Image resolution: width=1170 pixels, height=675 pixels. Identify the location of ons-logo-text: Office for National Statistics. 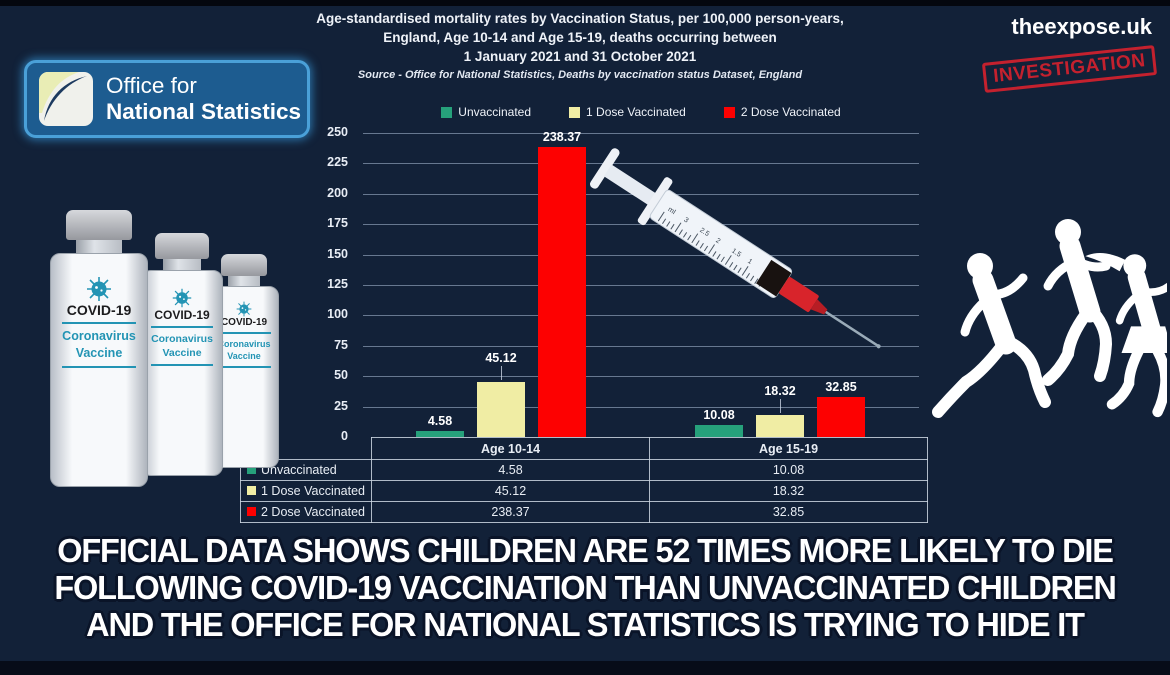
(203, 99).